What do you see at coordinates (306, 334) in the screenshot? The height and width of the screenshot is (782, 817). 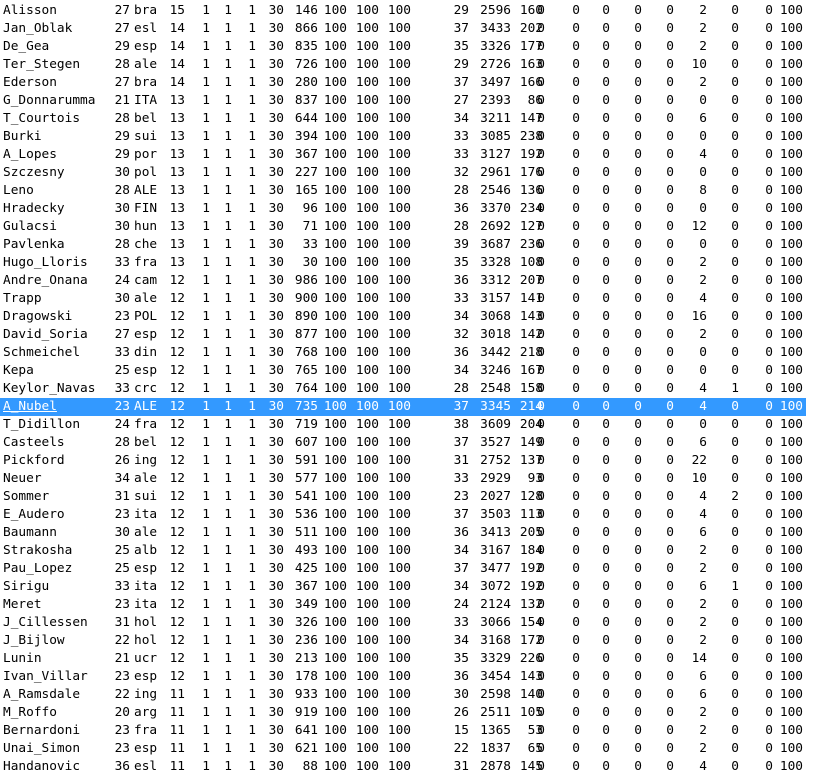 I see `col-9: 877` at bounding box center [306, 334].